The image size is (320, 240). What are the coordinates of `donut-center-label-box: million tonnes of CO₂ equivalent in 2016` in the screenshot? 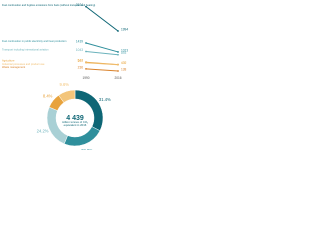 It's located at (75, 124).